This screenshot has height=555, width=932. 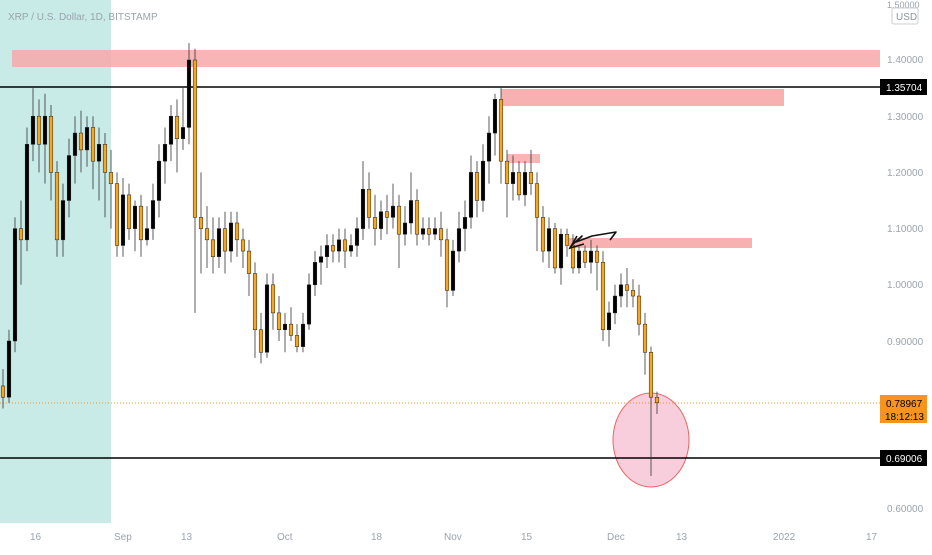 What do you see at coordinates (904, 417) in the screenshot?
I see `countdown-tag: 18:12:13` at bounding box center [904, 417].